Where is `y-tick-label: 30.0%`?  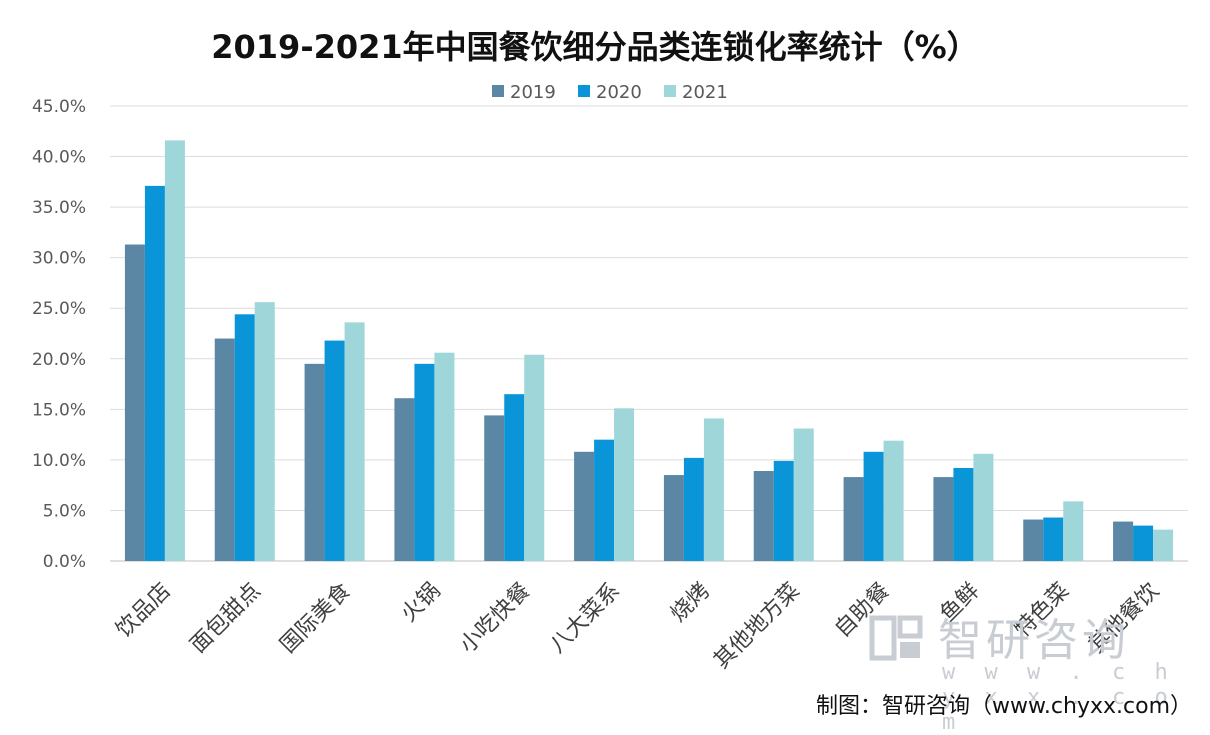 y-tick-label: 30.0% is located at coordinates (59, 259).